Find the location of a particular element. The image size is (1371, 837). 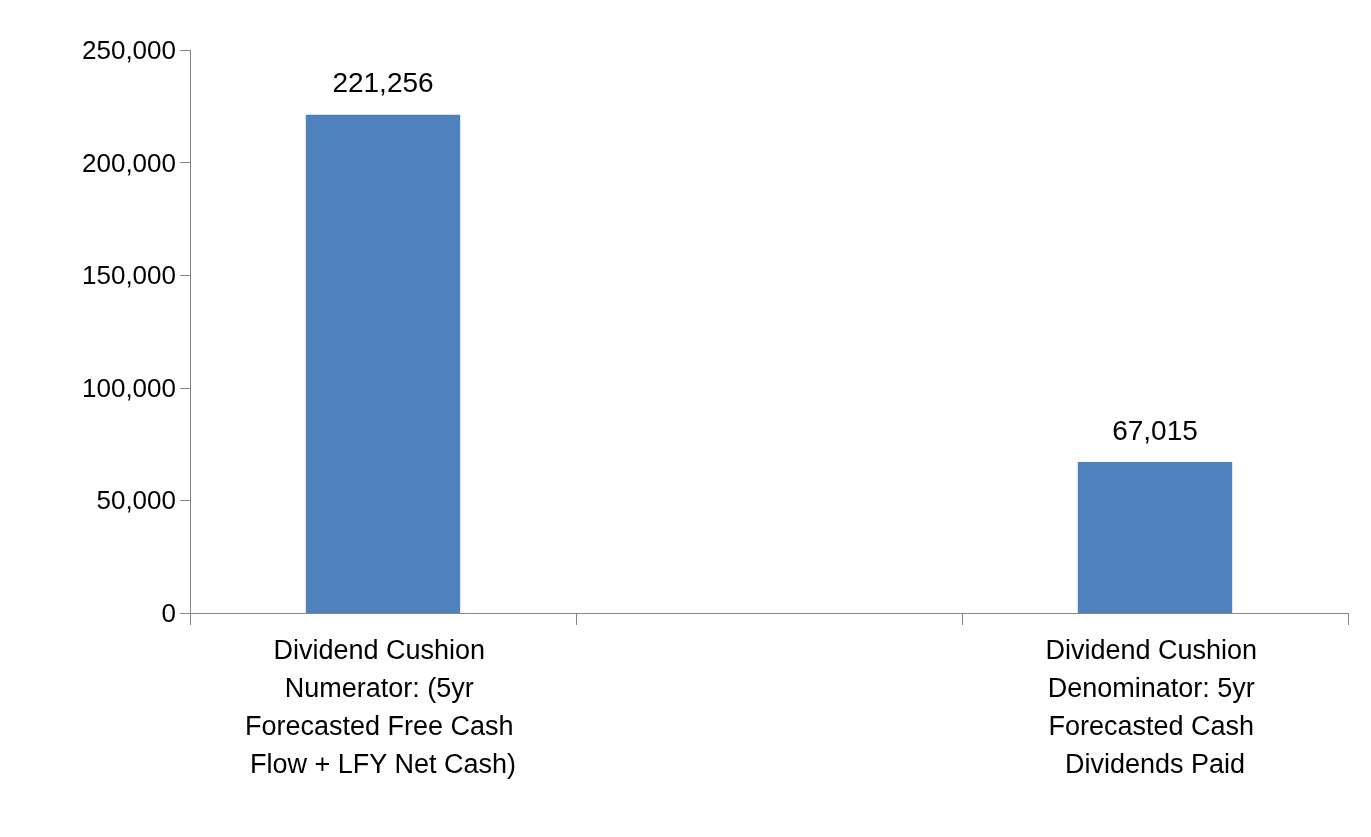

y-tick-label: 250,000 is located at coordinates (129, 50).